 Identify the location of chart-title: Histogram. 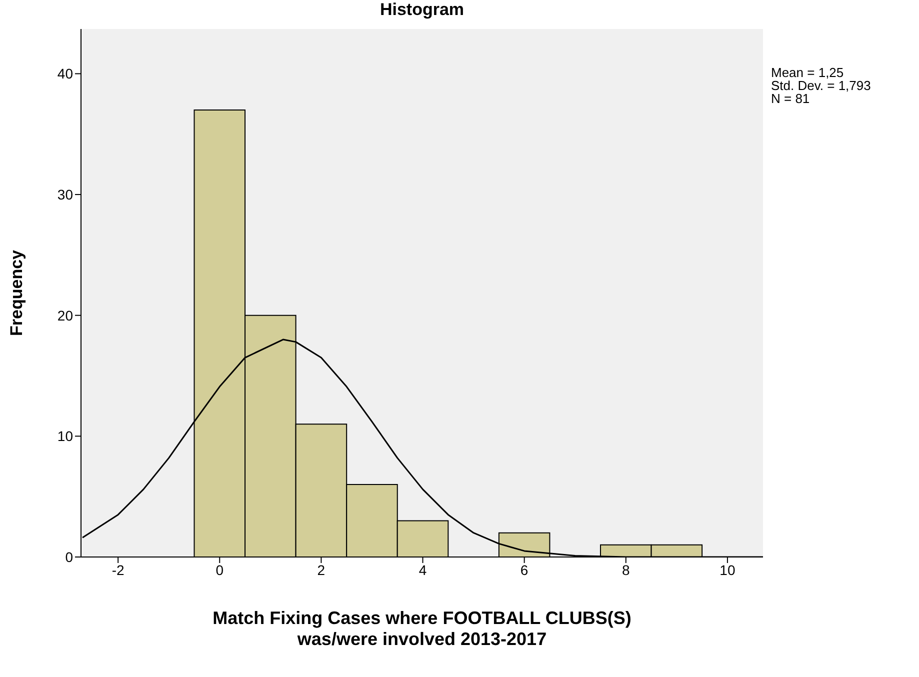
(422, 10).